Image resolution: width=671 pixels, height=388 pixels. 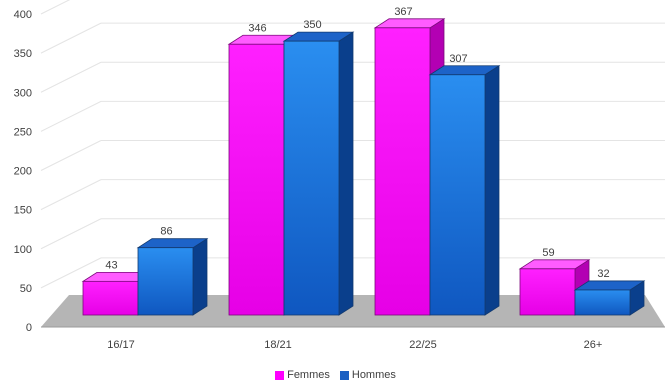 I want to click on y-tick-label: 150, so click(x=23, y=211).